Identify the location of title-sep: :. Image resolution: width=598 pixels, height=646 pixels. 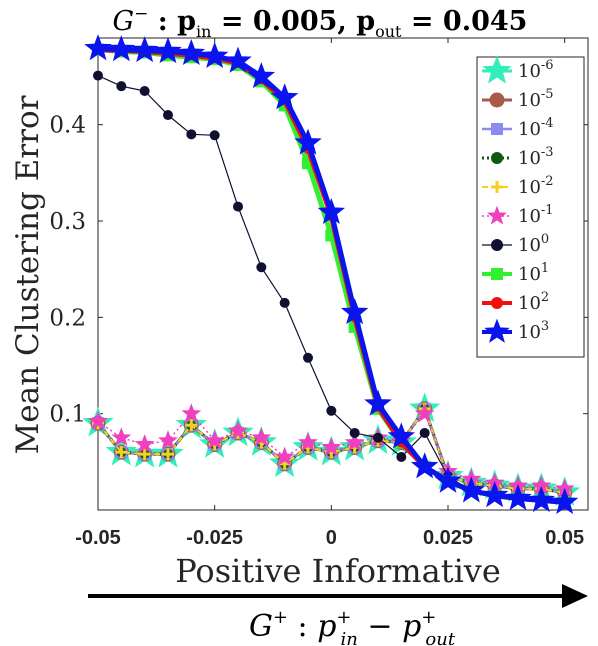
(162, 21).